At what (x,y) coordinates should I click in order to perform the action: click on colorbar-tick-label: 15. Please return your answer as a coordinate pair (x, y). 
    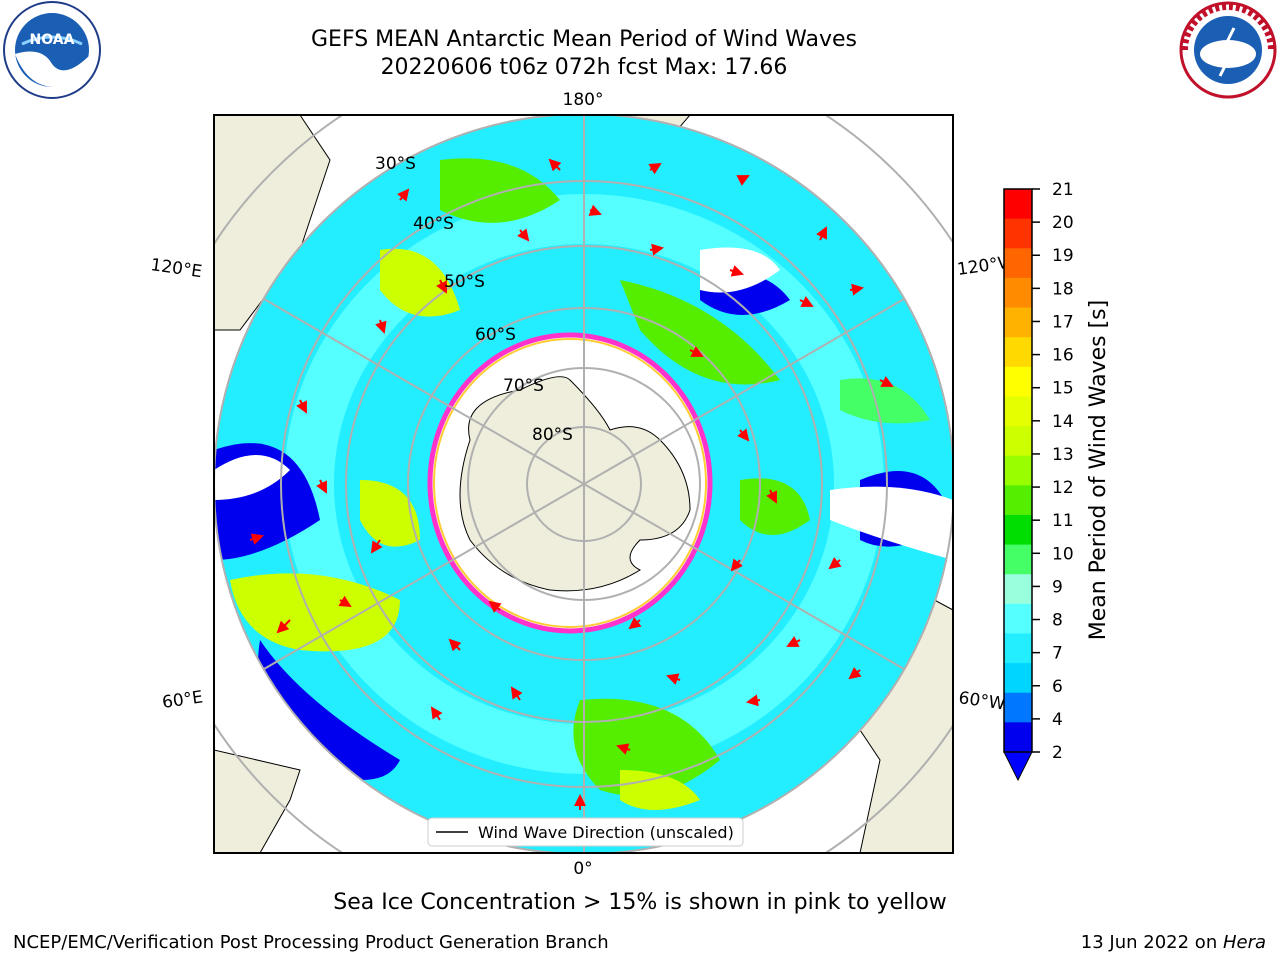
    Looking at the image, I should click on (1063, 389).